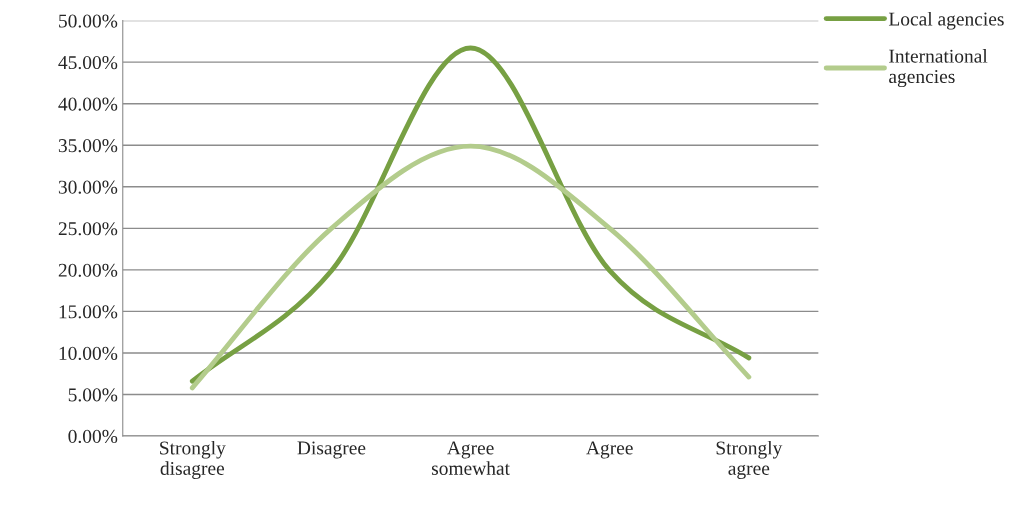  I want to click on x-tick-label: Agree somewhat, so click(470, 458).